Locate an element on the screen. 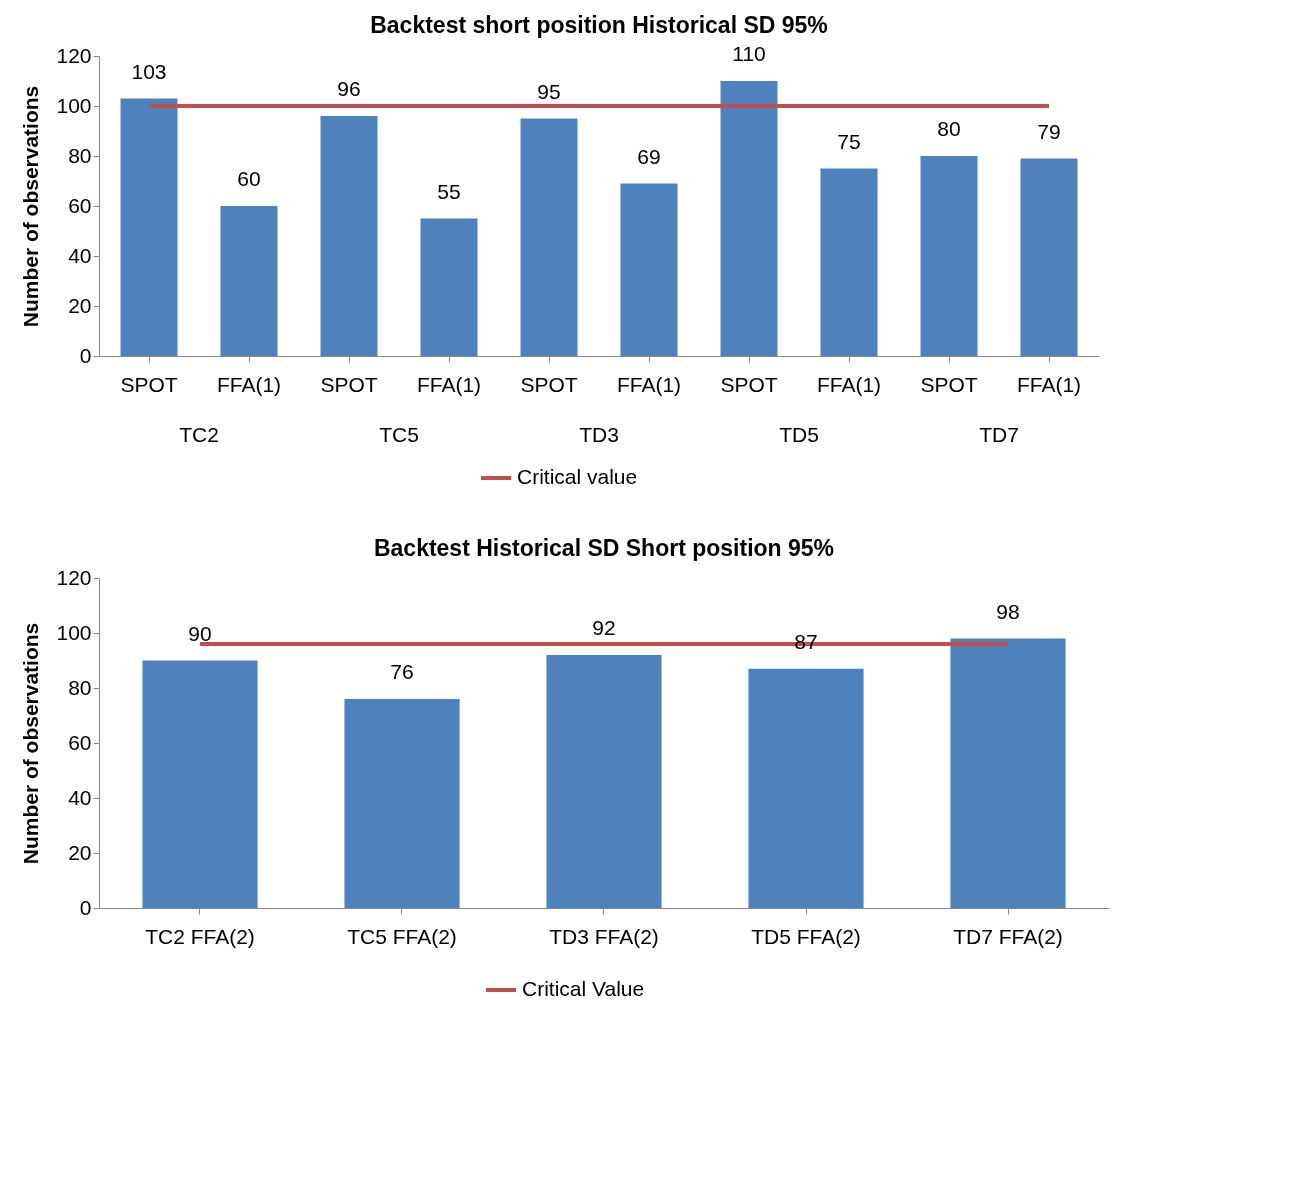 The image size is (1289, 1199). legend-label: Critical Value is located at coordinates (583, 988).